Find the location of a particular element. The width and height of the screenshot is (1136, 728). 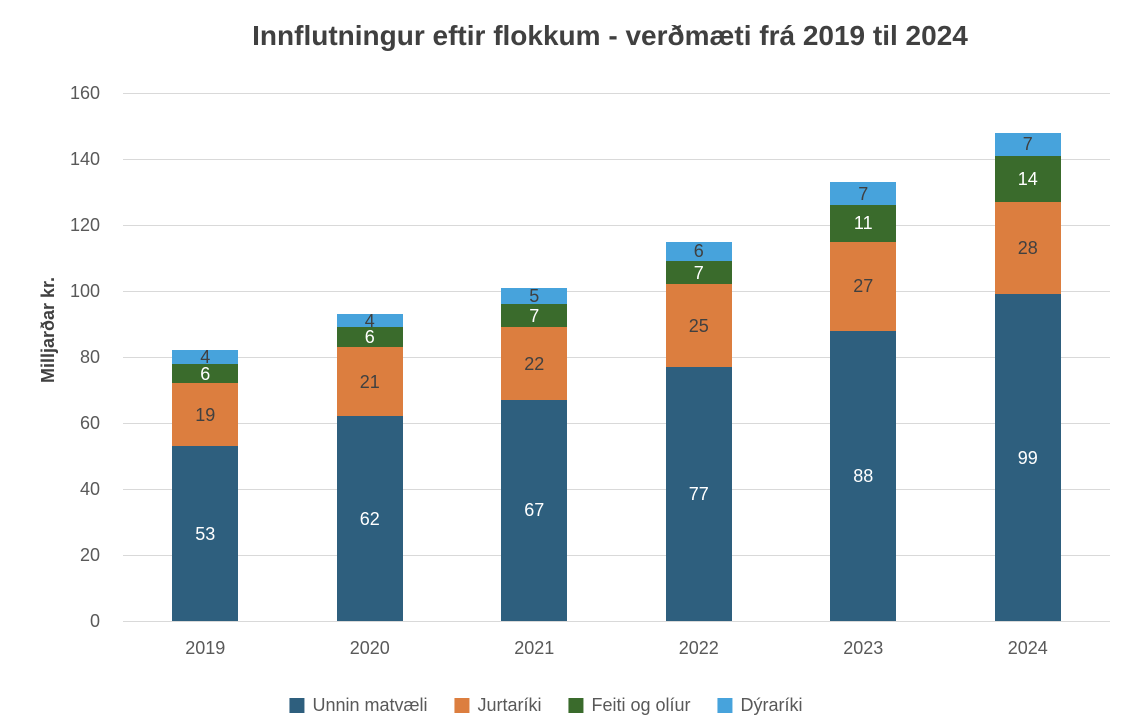

bar-segment: 11 is located at coordinates (863, 223).